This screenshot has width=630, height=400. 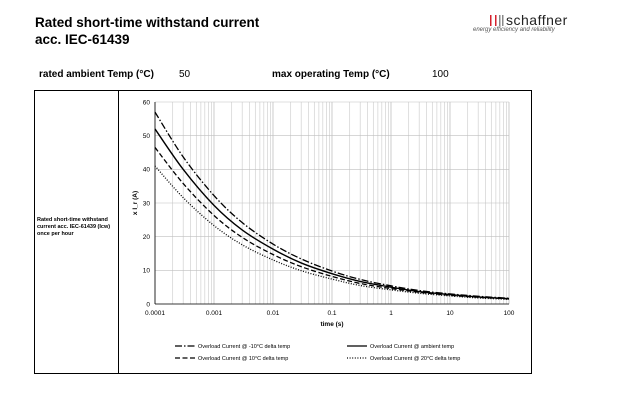 I want to click on y-tick-label: 40, so click(x=147, y=170).